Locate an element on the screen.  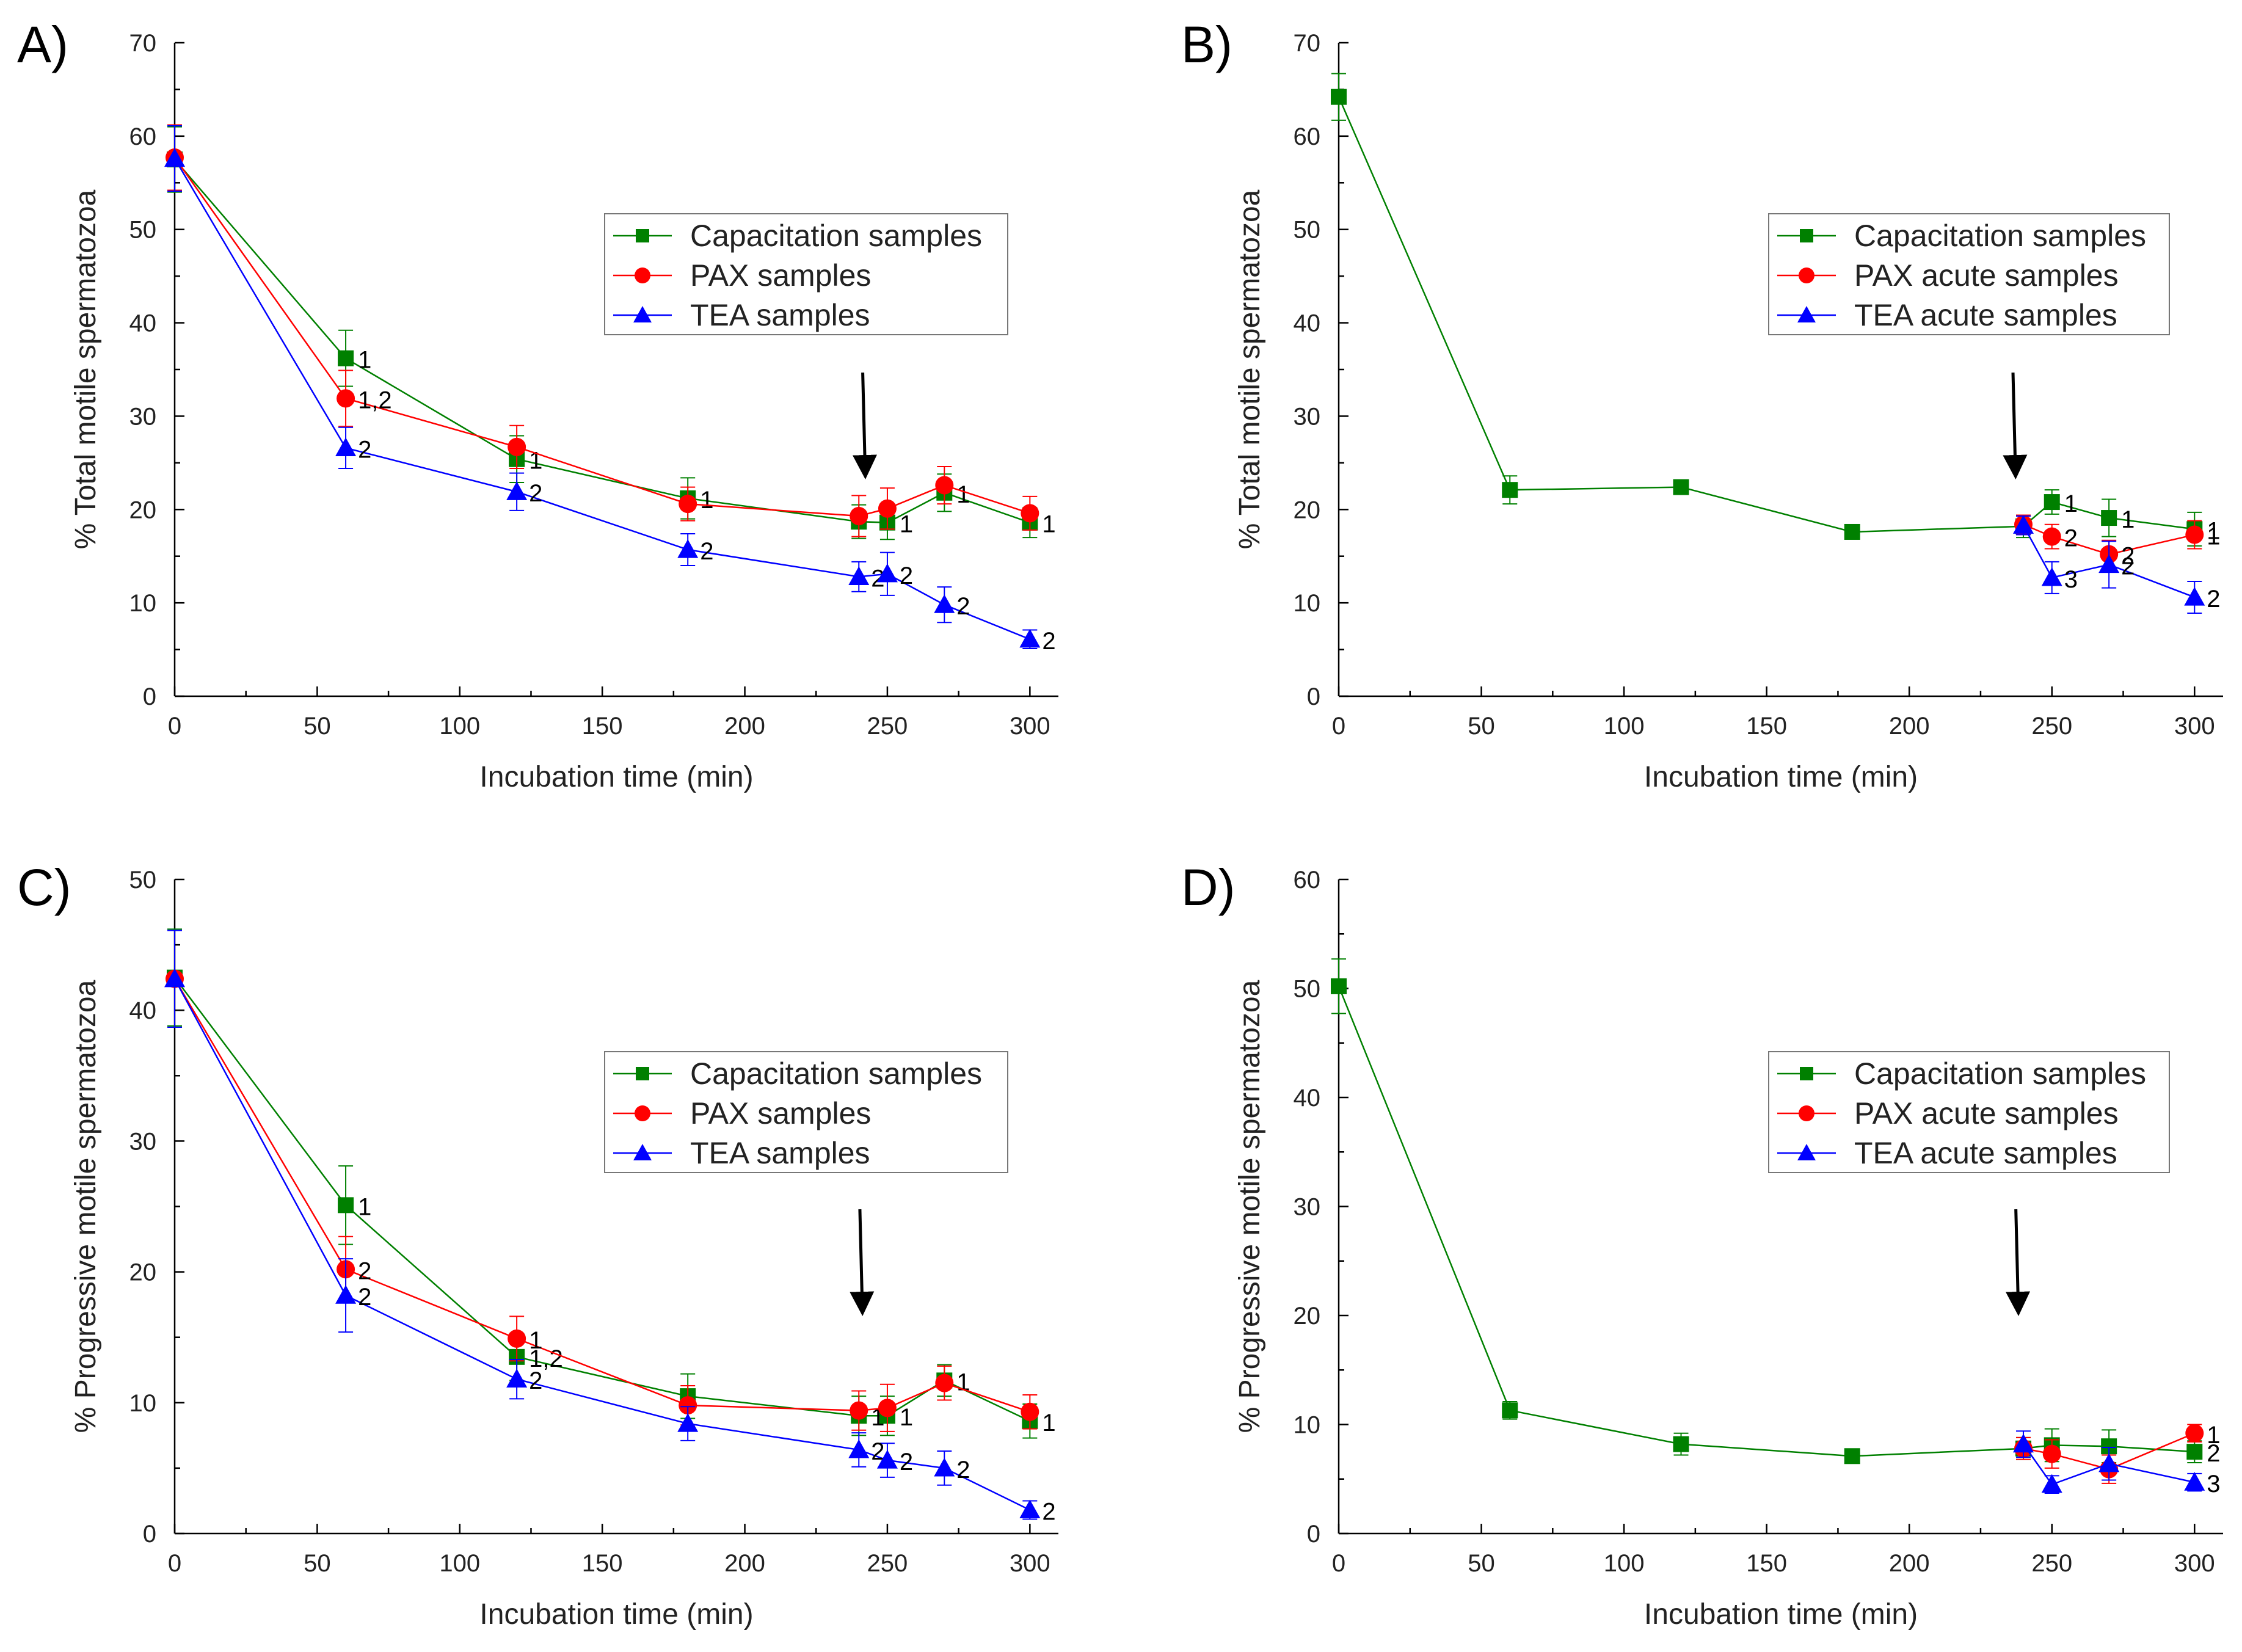
series-capacitation: 11 1 is located at coordinates (1776, 310).